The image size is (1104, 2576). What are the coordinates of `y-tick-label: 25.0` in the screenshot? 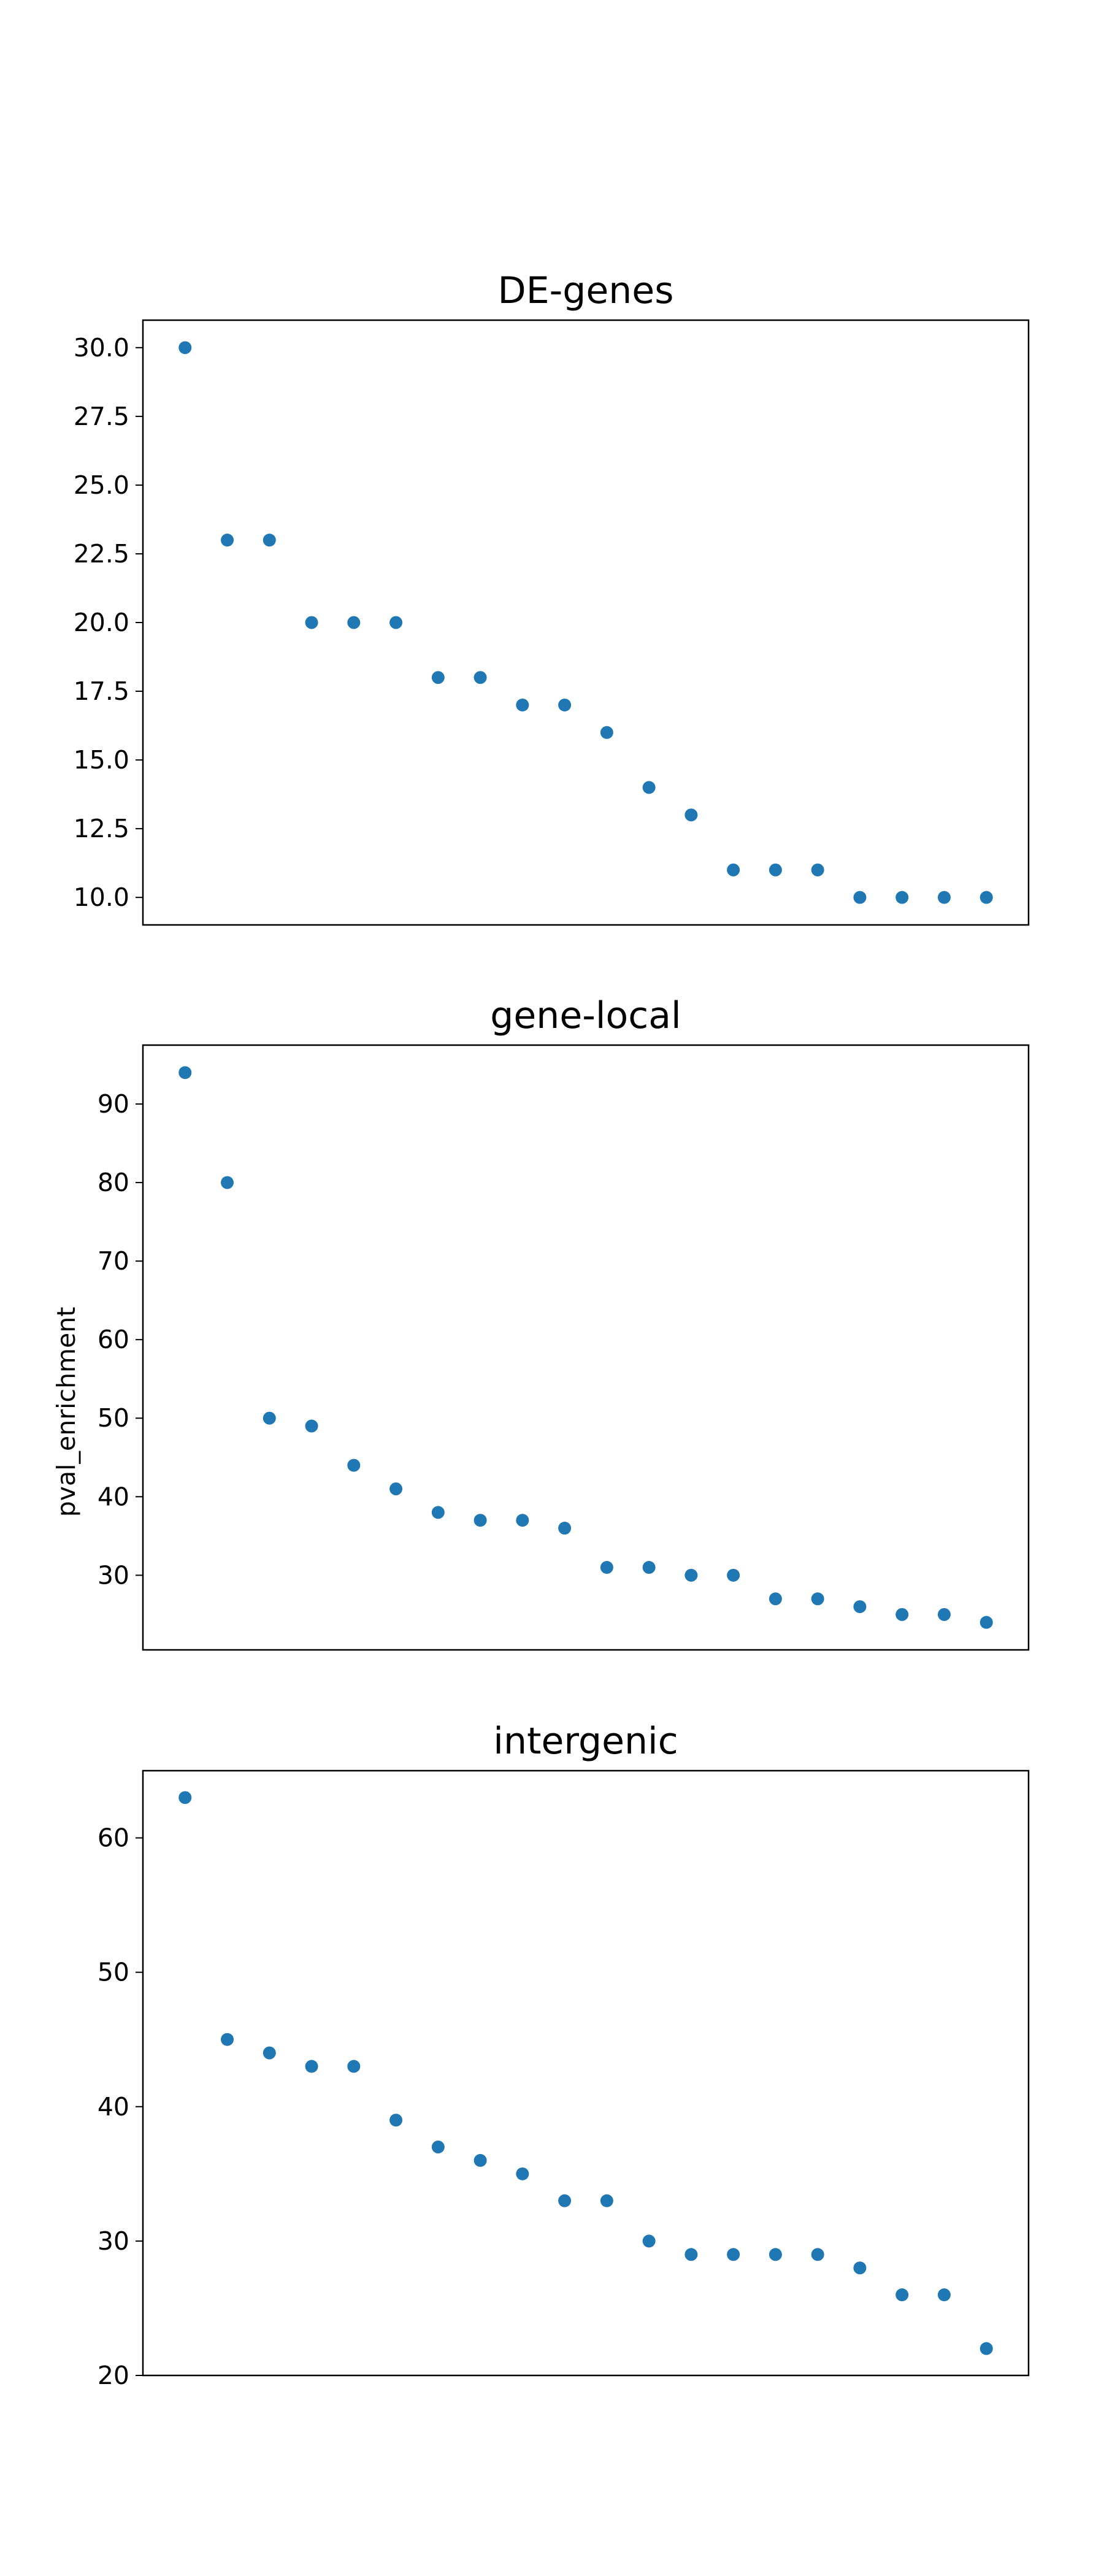 It's located at (101, 485).